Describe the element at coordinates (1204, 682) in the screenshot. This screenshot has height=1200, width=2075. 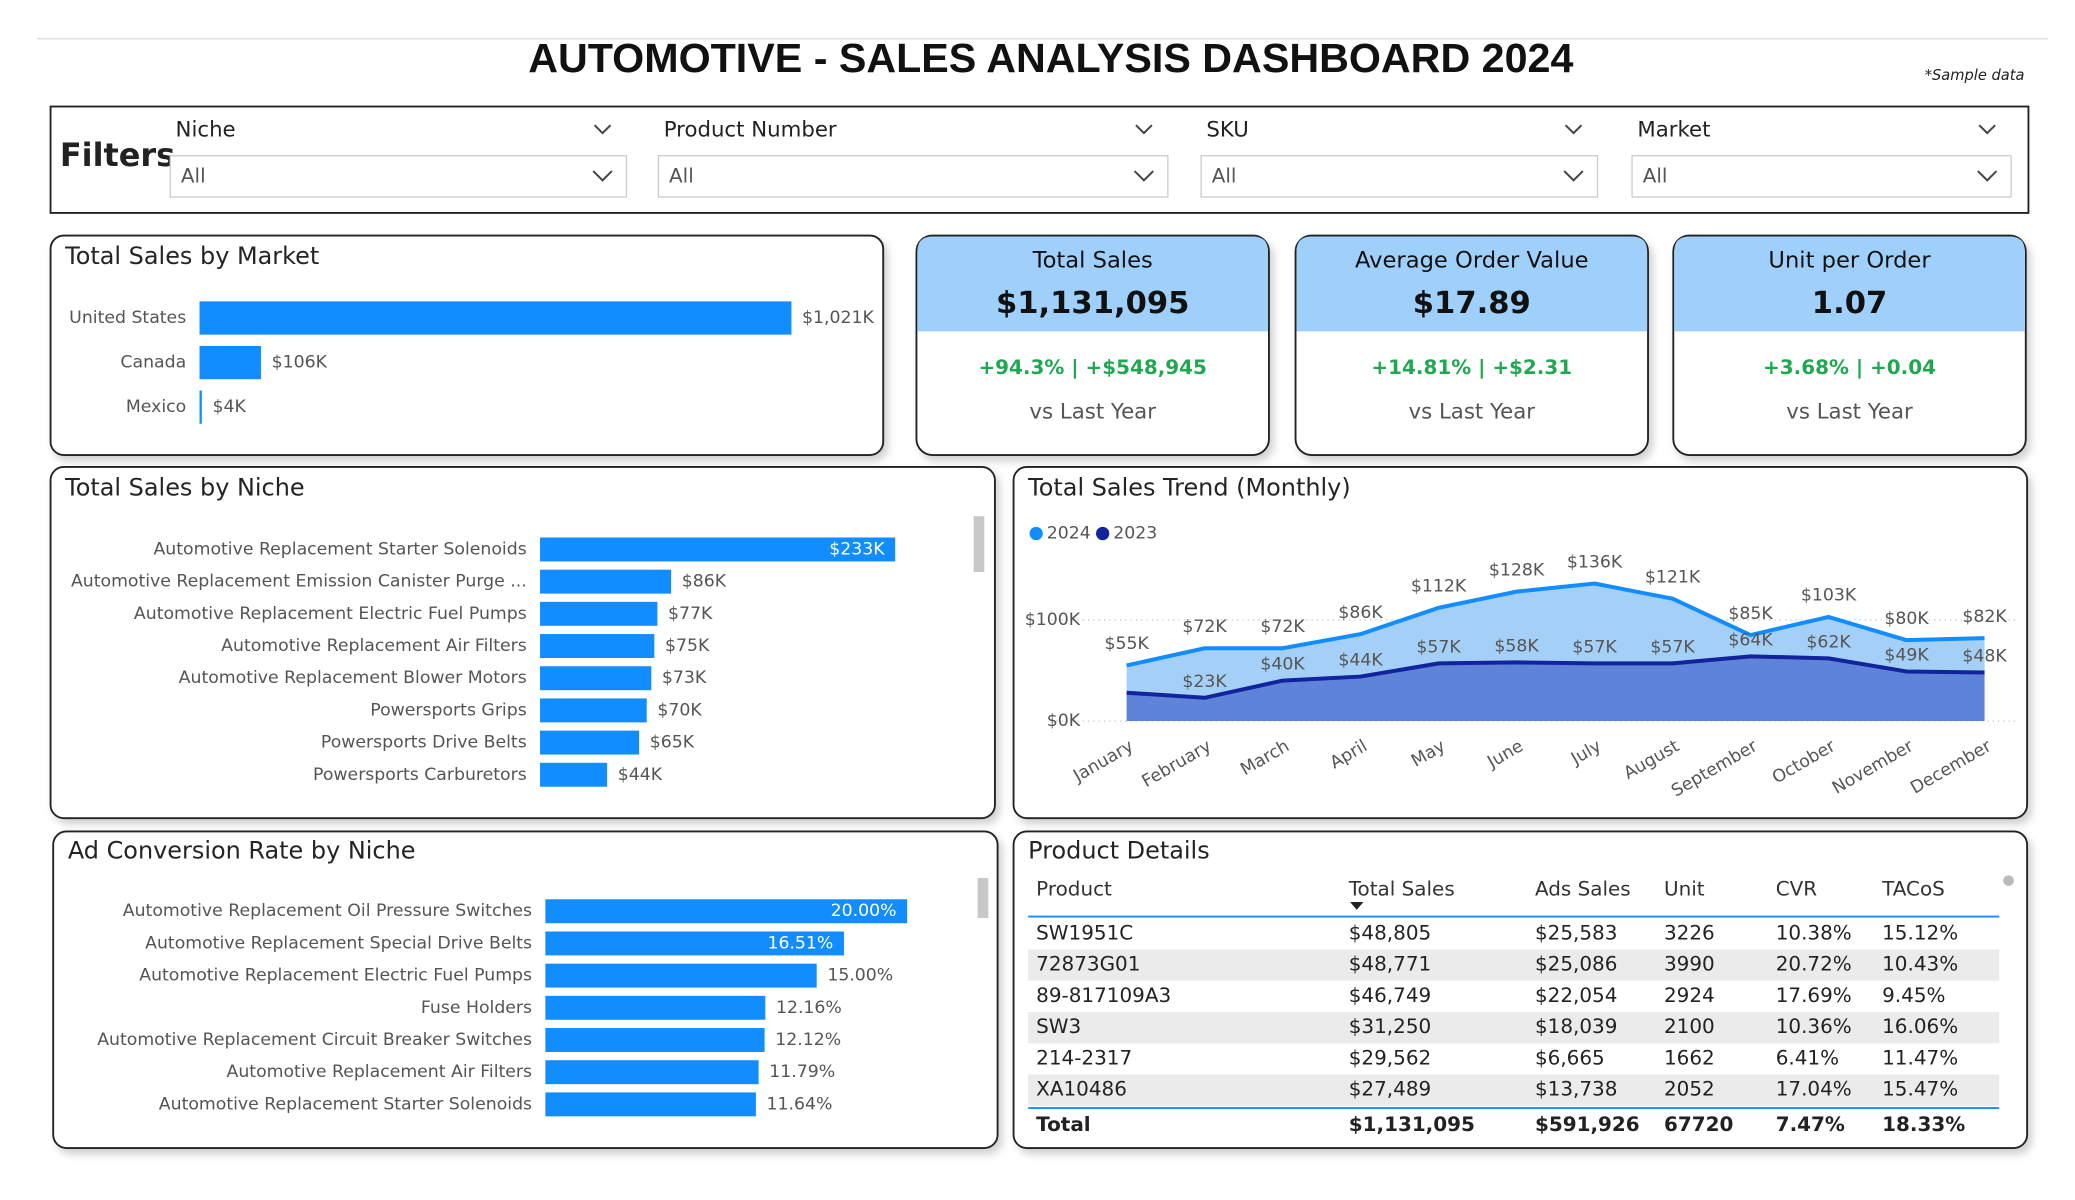
I see `data-label: $23K` at that location.